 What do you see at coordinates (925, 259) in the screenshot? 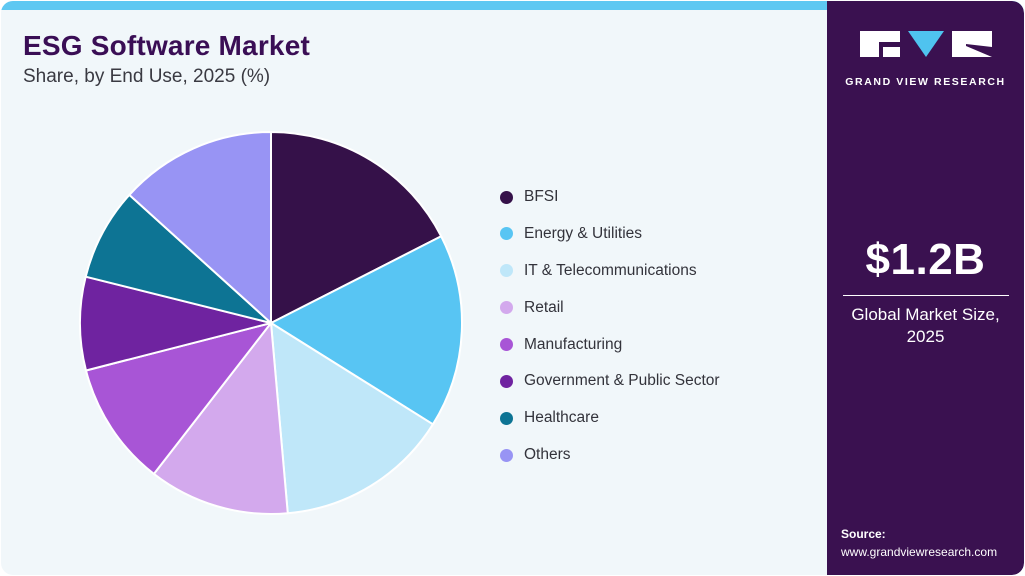
I see `market-size-value: $1.2B` at bounding box center [925, 259].